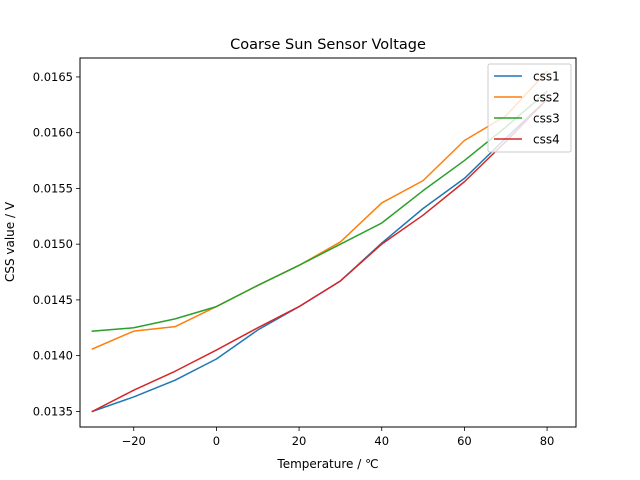 This screenshot has height=480, width=640. Describe the element at coordinates (53, 356) in the screenshot. I see `y-tick-label: 0.0140` at that location.